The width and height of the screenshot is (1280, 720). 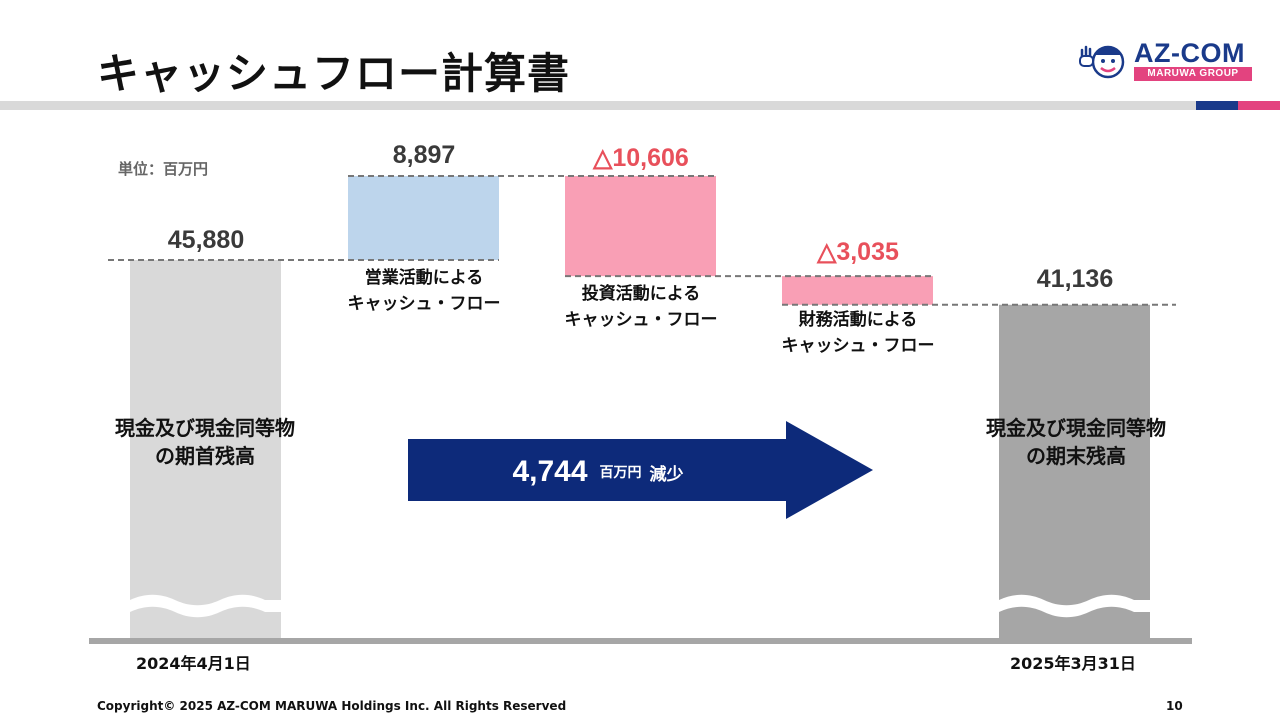 I want to click on mascot-icon, so click(x=1102, y=62).